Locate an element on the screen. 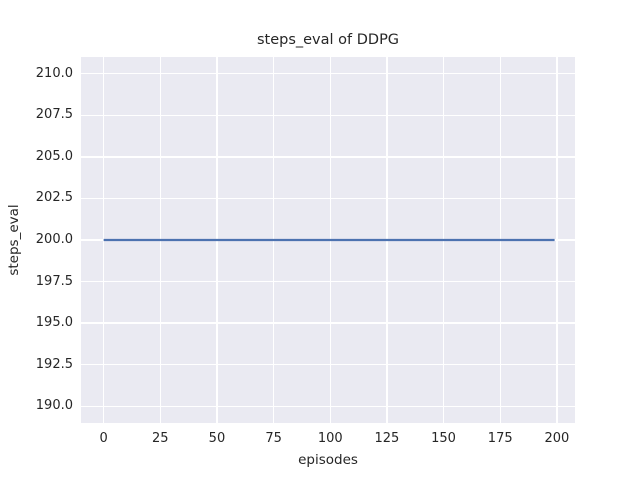 The image size is (640, 480). x-tick-label: 50 is located at coordinates (217, 438).